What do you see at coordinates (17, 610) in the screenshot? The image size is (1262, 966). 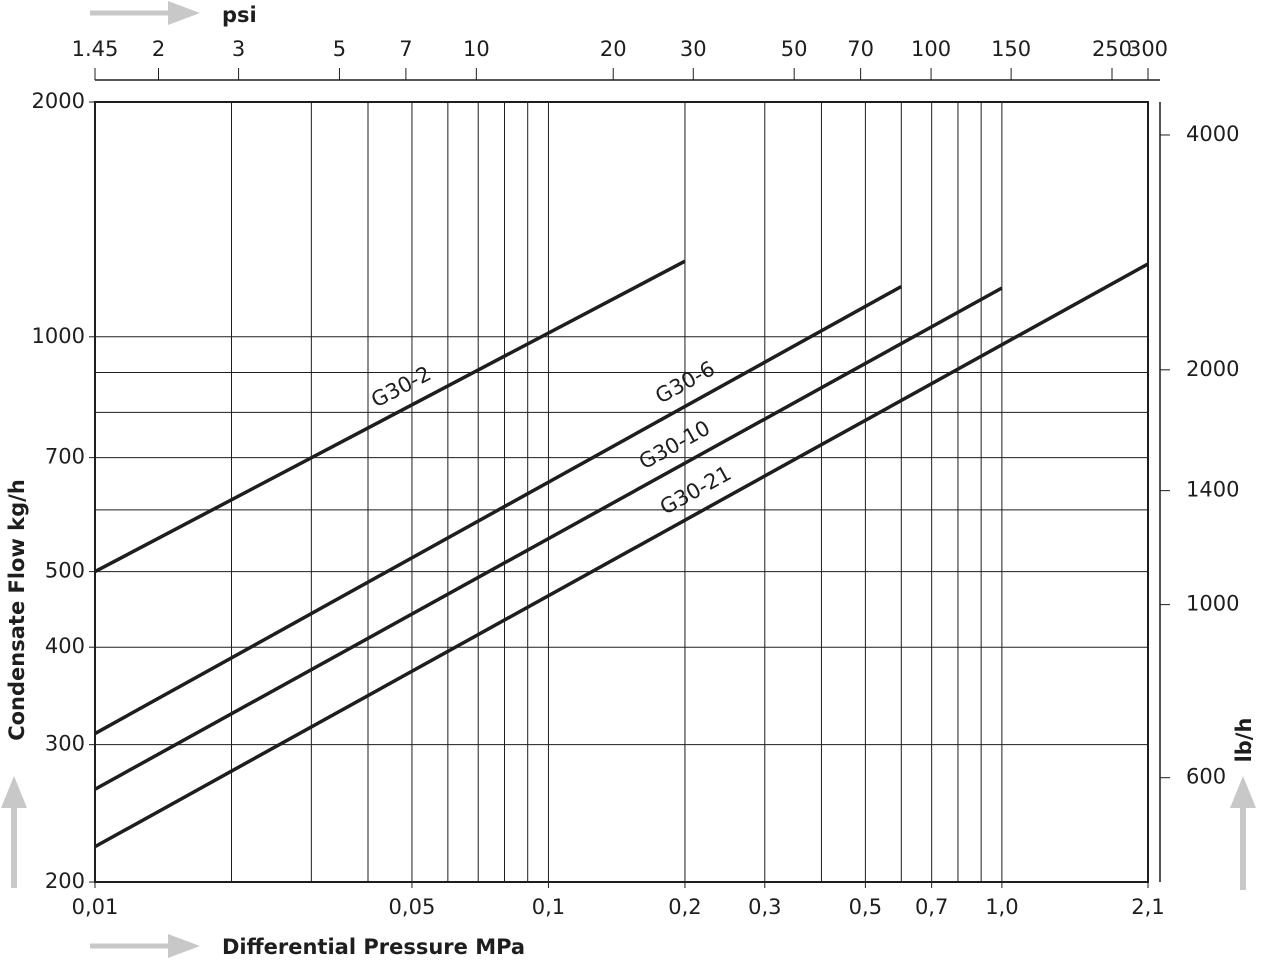 I see `y-axis-title: Condensate Flow kg/h` at bounding box center [17, 610].